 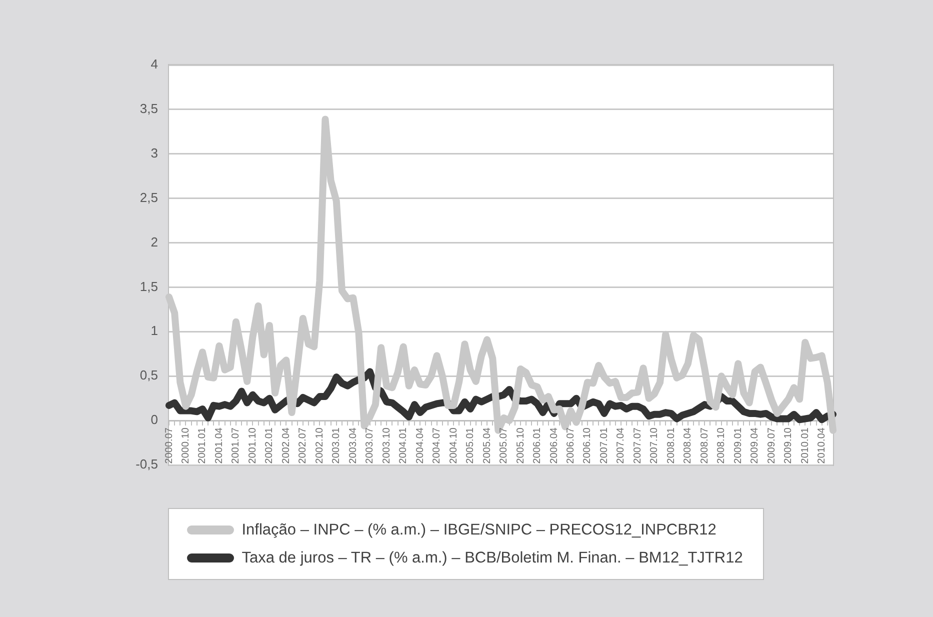 I want to click on x-tick-label: 2010.01, so click(x=805, y=445).